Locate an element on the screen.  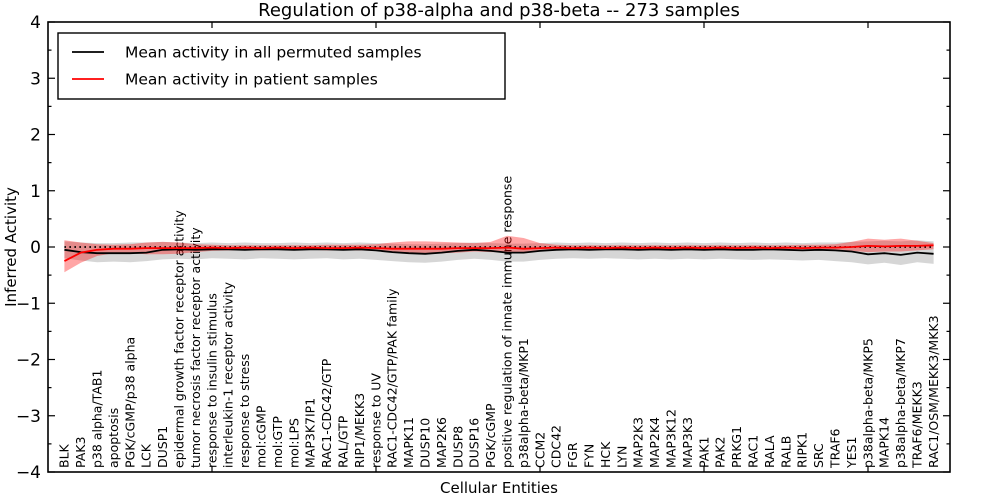
y-axis-label: Inferred Activity is located at coordinates (11, 247).